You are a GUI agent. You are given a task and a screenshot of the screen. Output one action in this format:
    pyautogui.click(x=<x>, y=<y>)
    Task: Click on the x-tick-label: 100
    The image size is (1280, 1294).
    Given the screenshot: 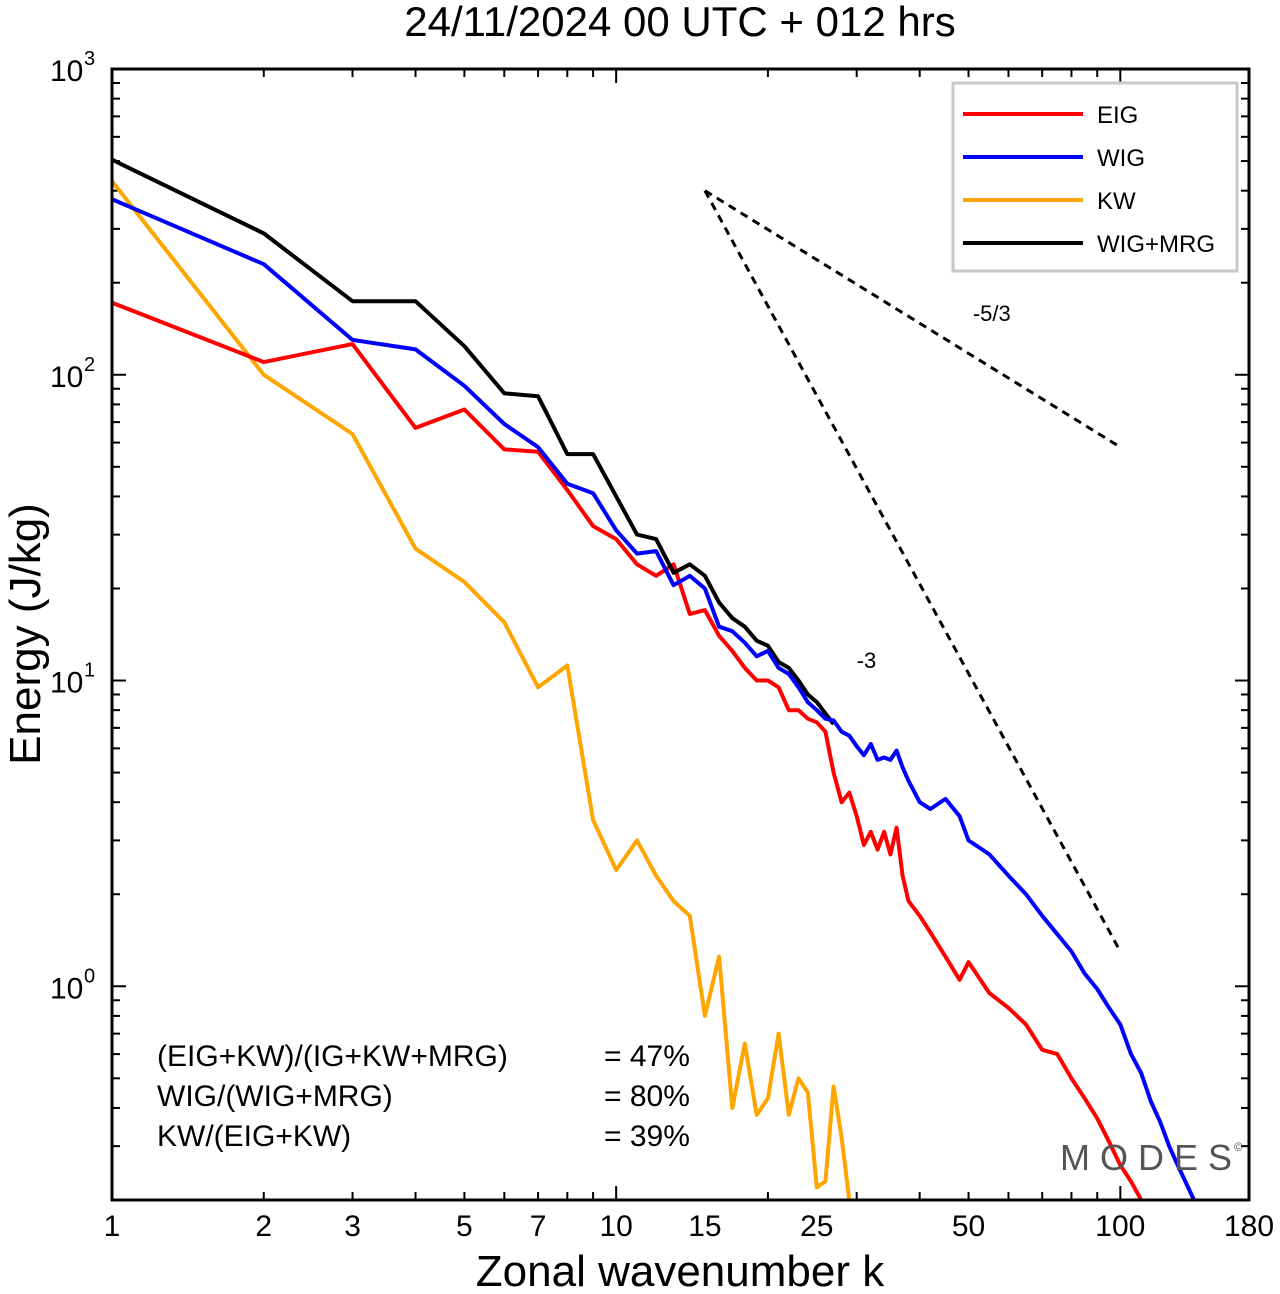 What is the action you would take?
    pyautogui.click(x=1120, y=1226)
    